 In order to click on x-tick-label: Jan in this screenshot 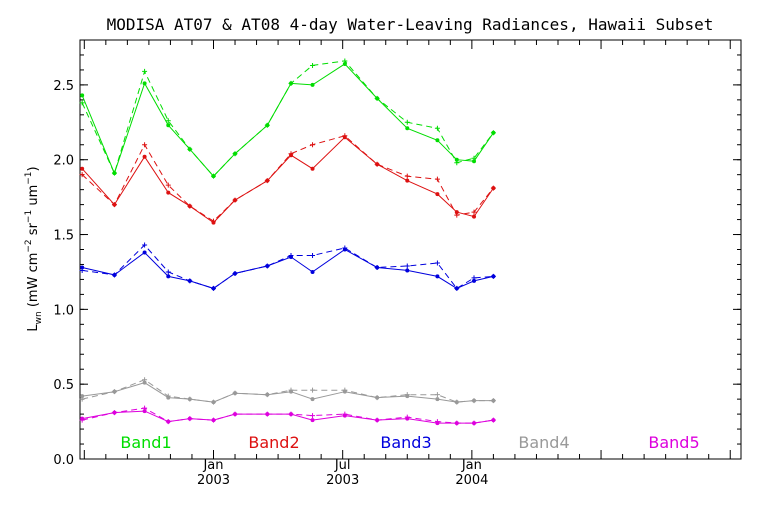, I will do `click(471, 465)`.